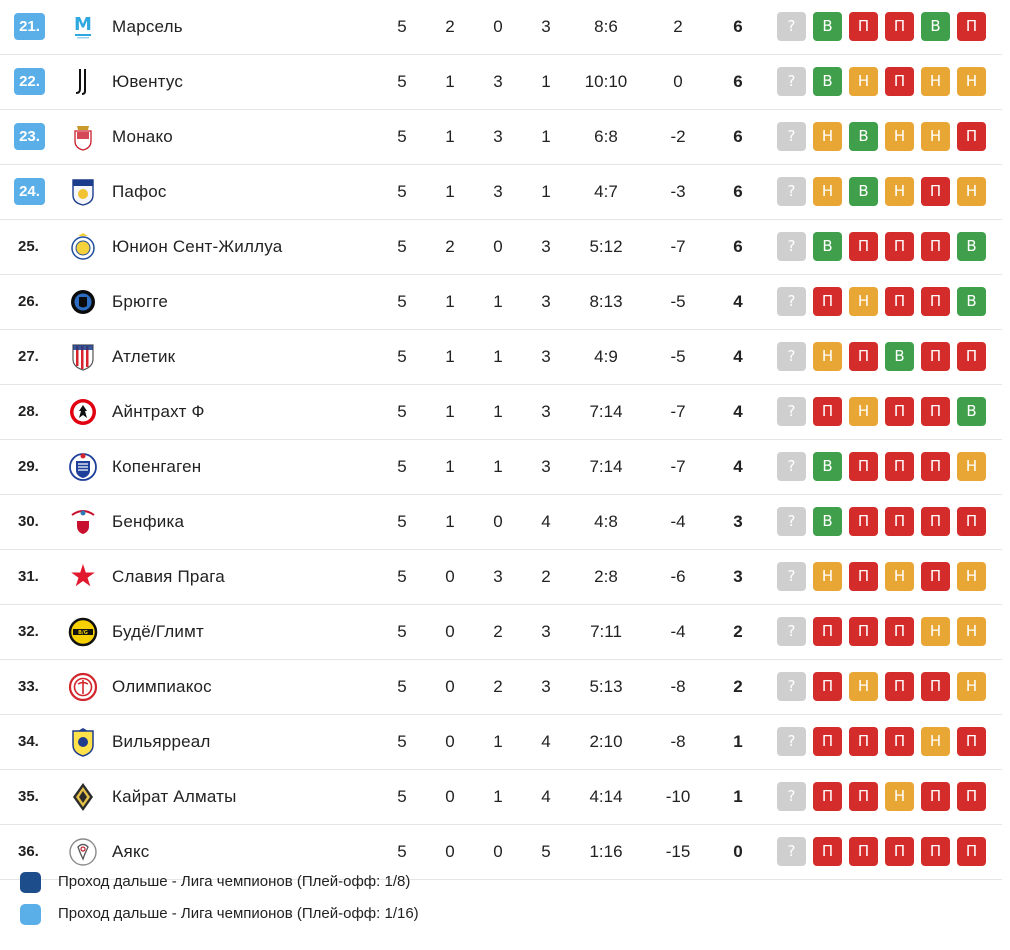 Image resolution: width=1010 pixels, height=950 pixels. What do you see at coordinates (501, 687) in the screenshot?
I see `table-row: 33. Олимпиакос 5 0 2 3 5:13 -8 2? П Н П П Н` at bounding box center [501, 687].